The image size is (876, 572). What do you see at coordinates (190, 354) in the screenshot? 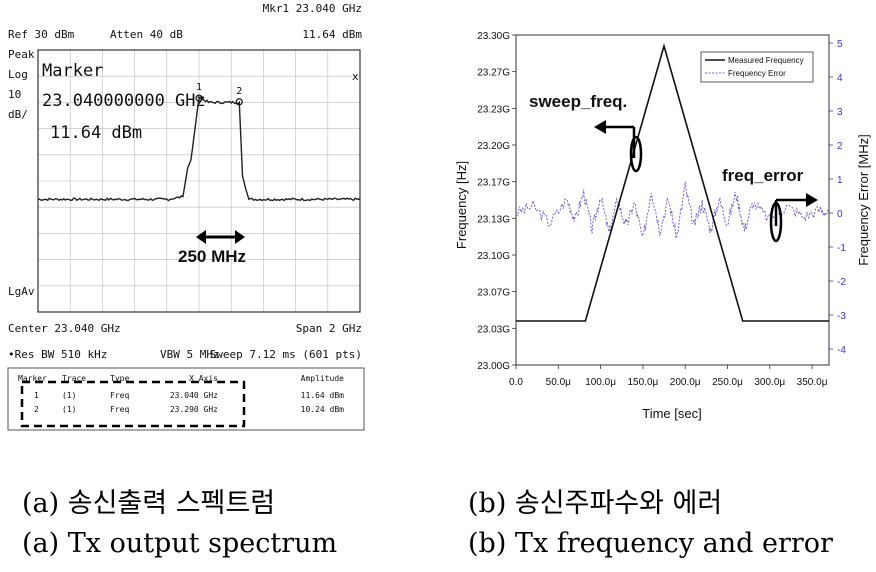
I see `vbw: VBW 5 MHz` at bounding box center [190, 354].